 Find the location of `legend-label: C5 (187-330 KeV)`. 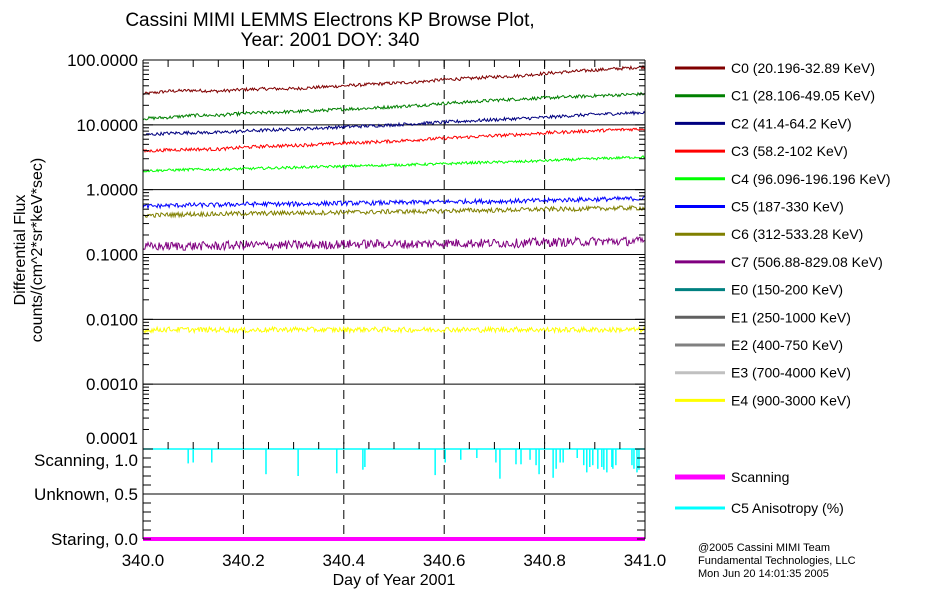

legend-label: C5 (187-330 KeV) is located at coordinates (787, 207).